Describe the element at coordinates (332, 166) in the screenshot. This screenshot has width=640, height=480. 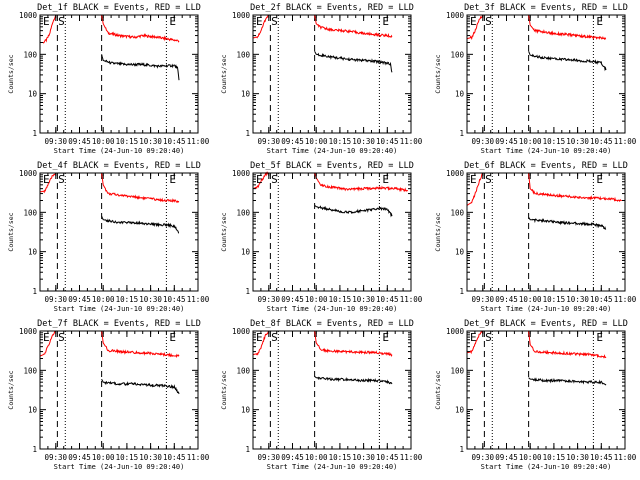
I see `panel-title: Det_5f BLACK = Events, RED = LLD` at that location.